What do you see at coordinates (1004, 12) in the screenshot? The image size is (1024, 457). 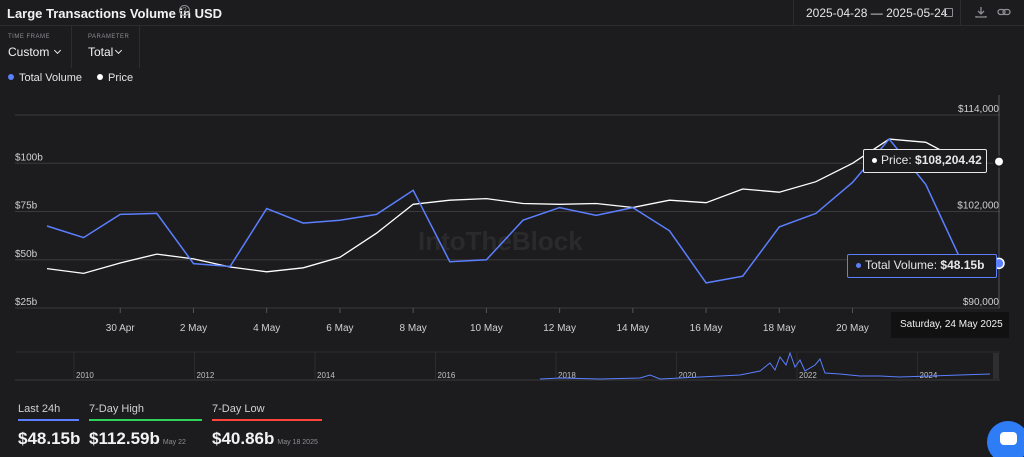 I see `link-icon` at bounding box center [1004, 12].